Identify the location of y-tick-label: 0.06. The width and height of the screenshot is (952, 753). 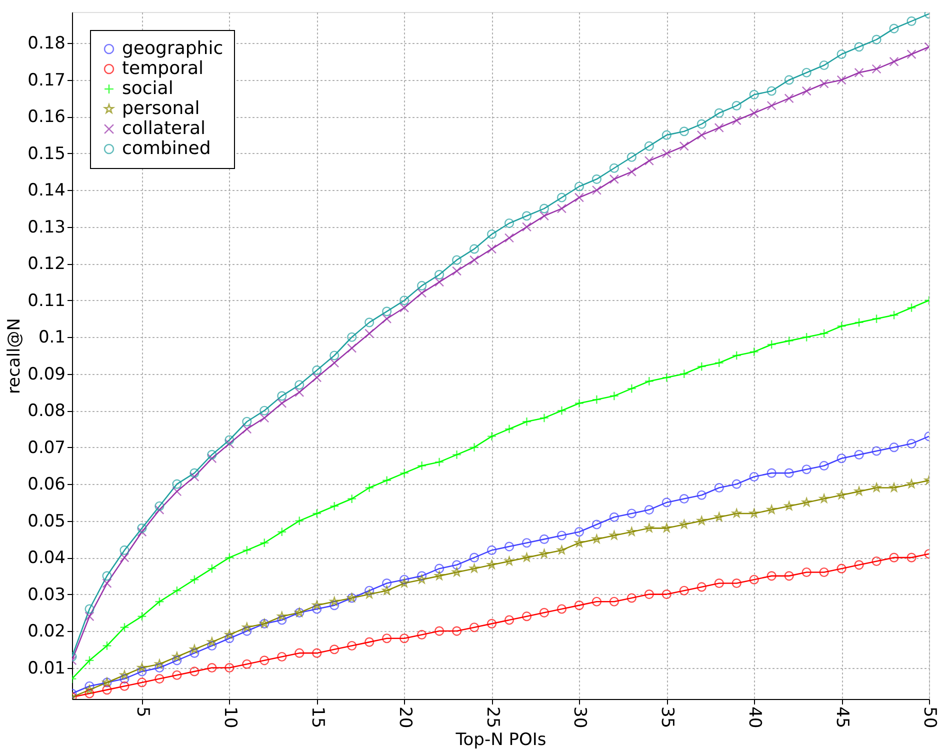
(47, 484).